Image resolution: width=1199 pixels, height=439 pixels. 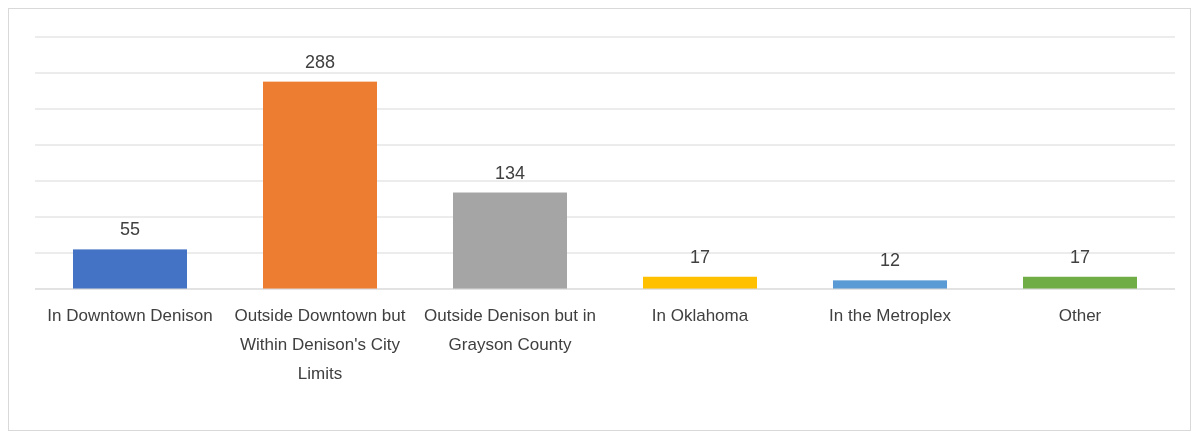 I want to click on x-tick-label: In the Metroplex, so click(x=890, y=315).